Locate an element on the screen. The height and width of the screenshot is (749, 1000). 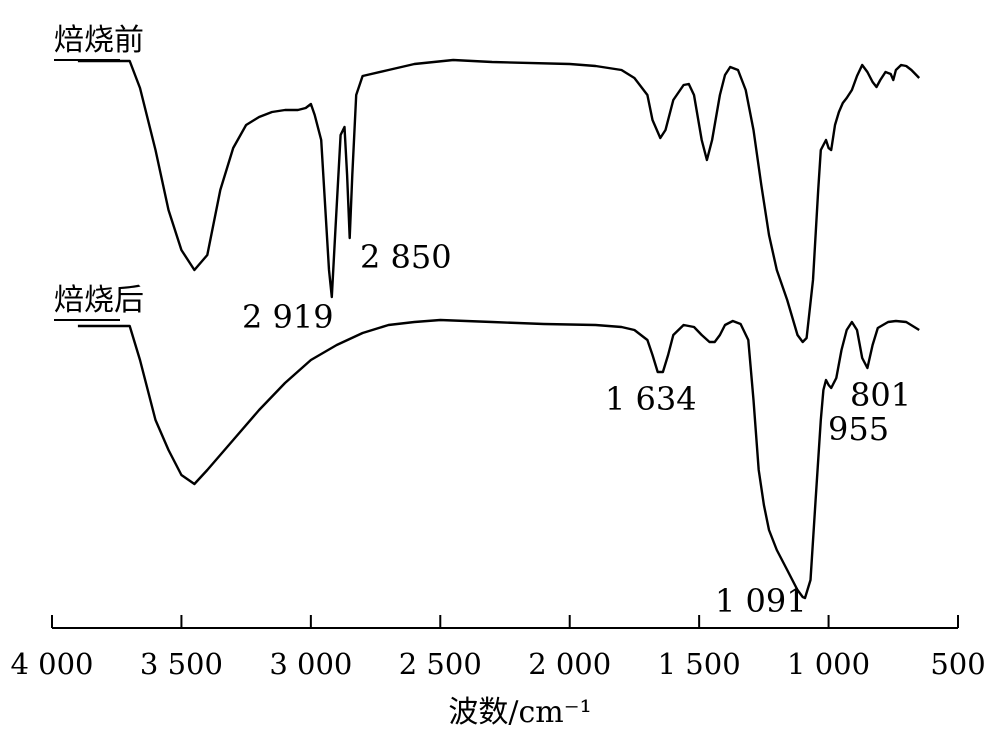
x-tick-label: 4 000 is located at coordinates (51, 664).